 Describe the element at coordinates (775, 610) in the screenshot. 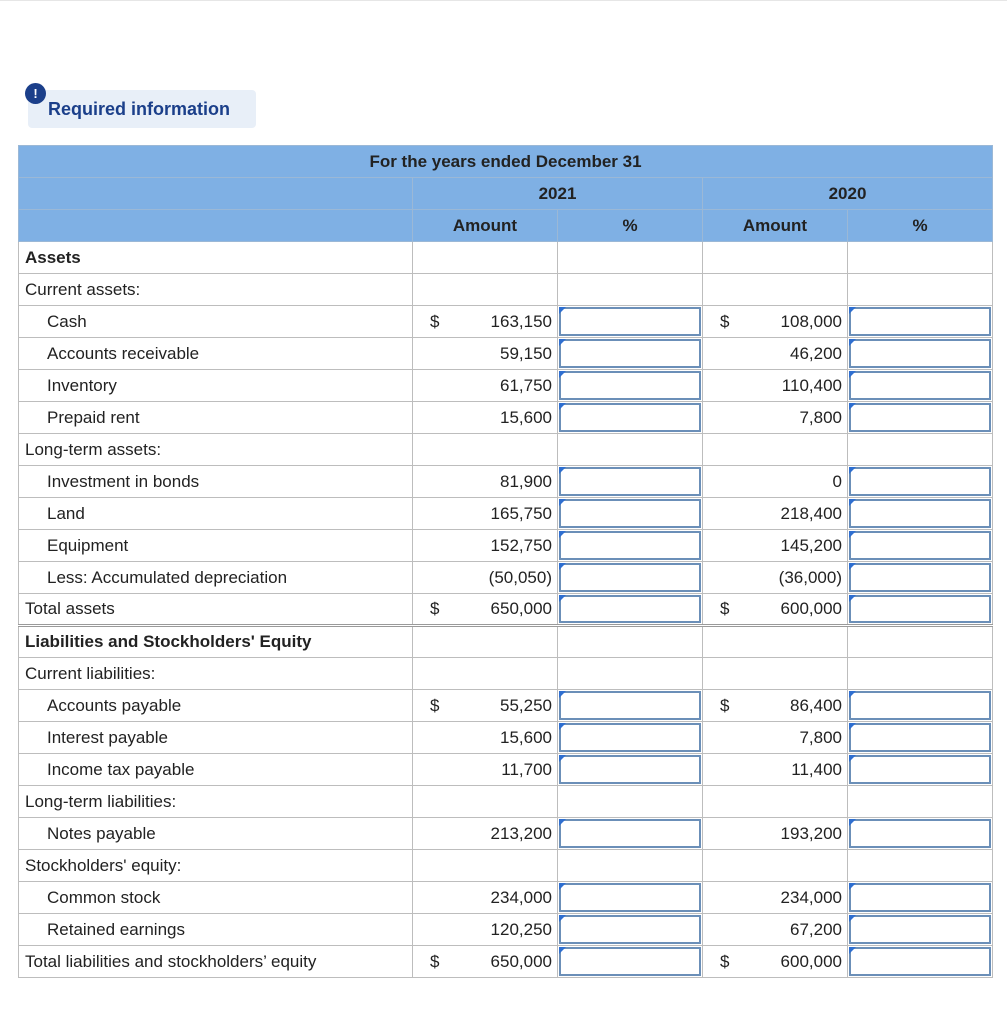

I see `amount-cell: $600,000` at that location.